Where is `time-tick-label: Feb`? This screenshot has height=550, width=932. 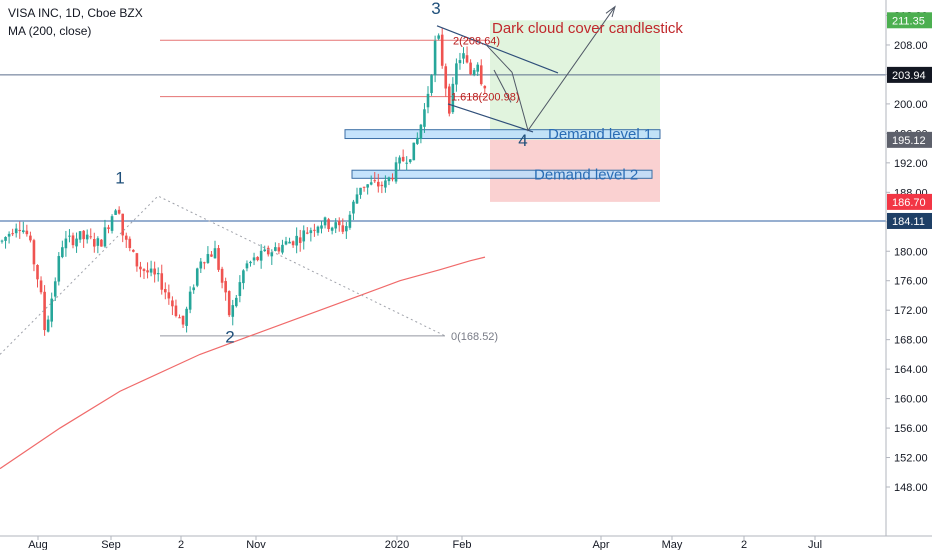 time-tick-label: Feb is located at coordinates (462, 544).